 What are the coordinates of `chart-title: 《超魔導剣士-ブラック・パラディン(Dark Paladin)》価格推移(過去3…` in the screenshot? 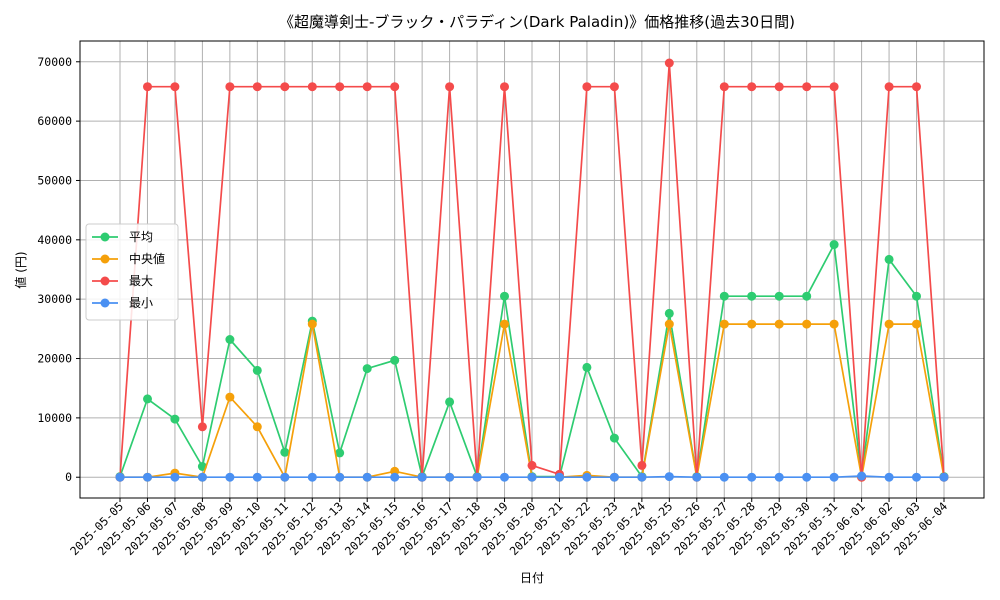 It's located at (537, 22).